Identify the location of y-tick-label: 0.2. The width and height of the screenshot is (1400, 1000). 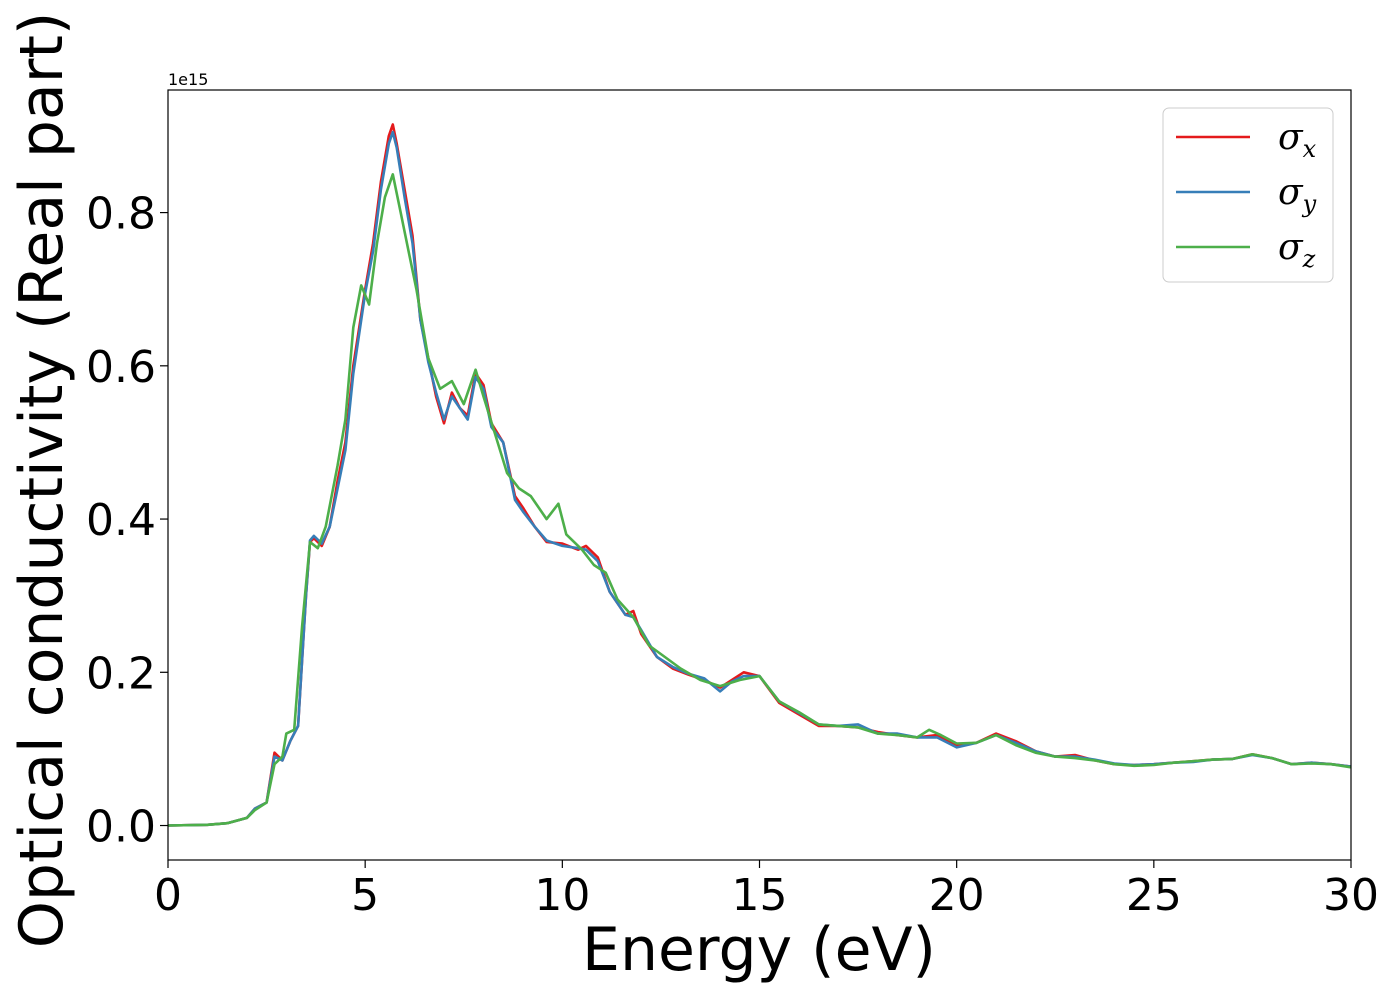
(121, 673).